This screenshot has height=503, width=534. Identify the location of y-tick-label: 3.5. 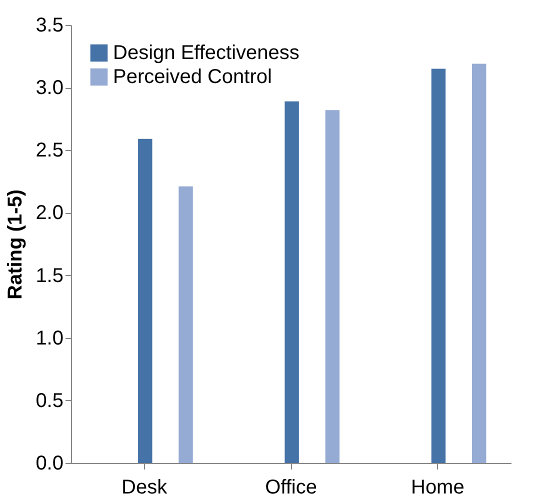
(50, 25).